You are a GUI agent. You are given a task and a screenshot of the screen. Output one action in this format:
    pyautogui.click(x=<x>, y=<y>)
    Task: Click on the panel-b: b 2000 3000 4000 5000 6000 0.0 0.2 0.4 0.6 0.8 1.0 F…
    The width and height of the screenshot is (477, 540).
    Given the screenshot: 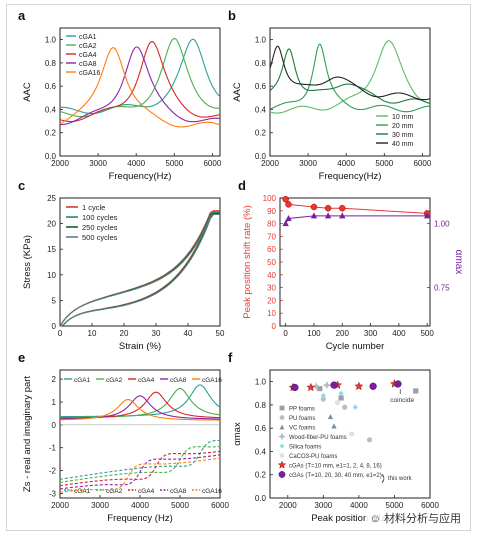 What is the action you would take?
    pyautogui.click(x=330, y=95)
    